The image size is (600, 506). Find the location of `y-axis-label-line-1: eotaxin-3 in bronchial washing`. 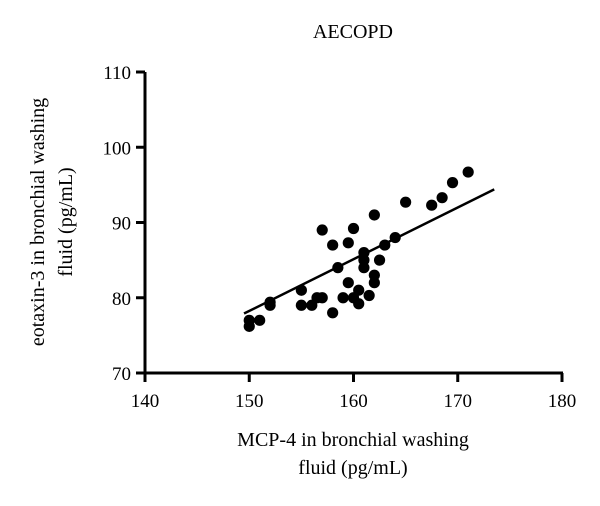

y-axis-label-line-1: eotaxin-3 in bronchial washing is located at coordinates (38, 222).